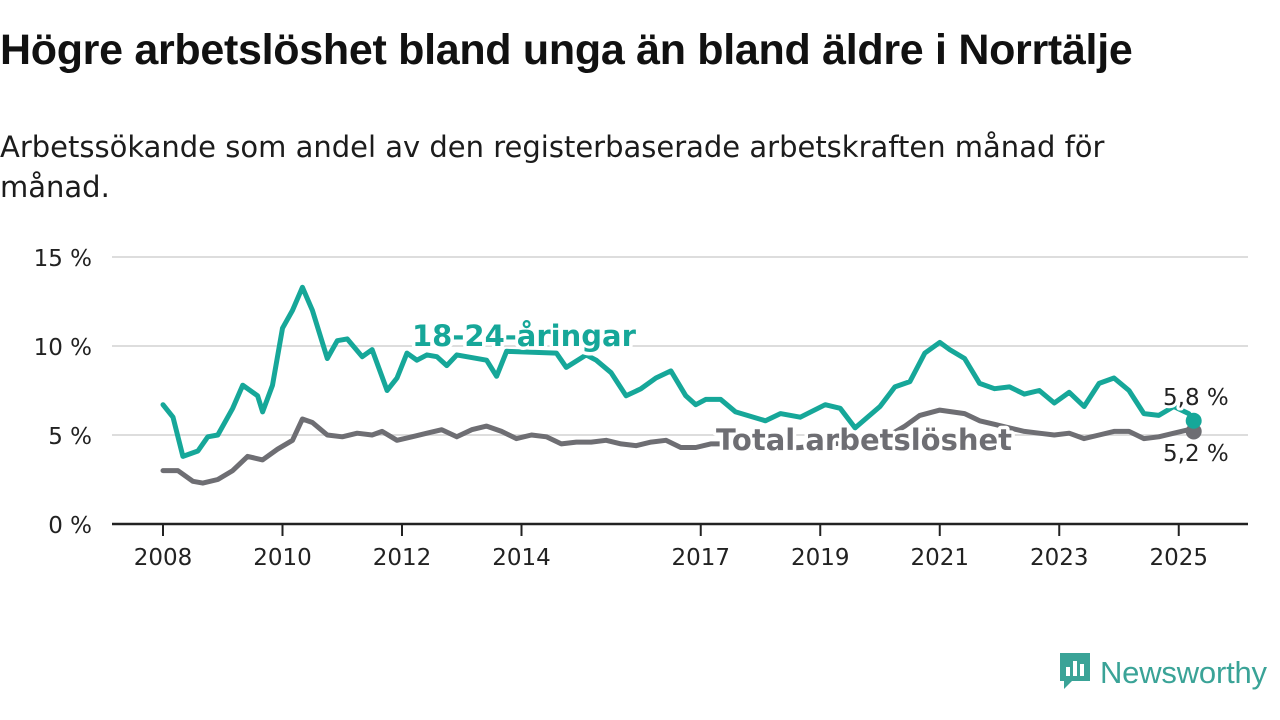 Image resolution: width=1280 pixels, height=720 pixels. I want to click on x-tick-label: 2017, so click(700, 558).